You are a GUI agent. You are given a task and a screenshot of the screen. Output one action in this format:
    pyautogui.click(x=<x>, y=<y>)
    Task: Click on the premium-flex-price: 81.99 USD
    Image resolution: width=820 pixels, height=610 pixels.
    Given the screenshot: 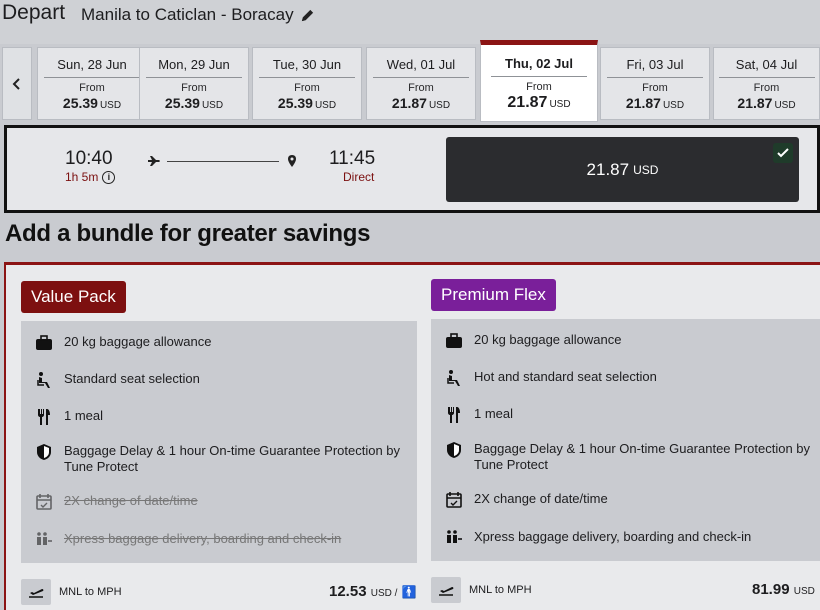 What is the action you would take?
    pyautogui.click(x=783, y=589)
    